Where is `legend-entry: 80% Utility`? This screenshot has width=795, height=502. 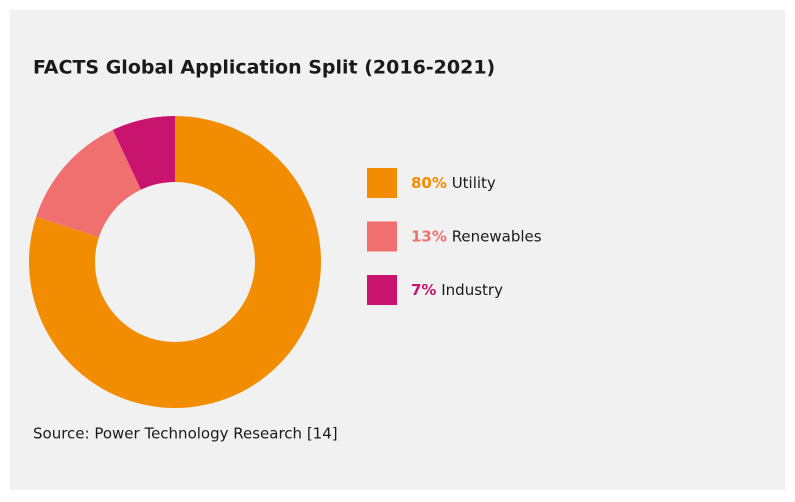
legend-entry: 80% Utility is located at coordinates (453, 183).